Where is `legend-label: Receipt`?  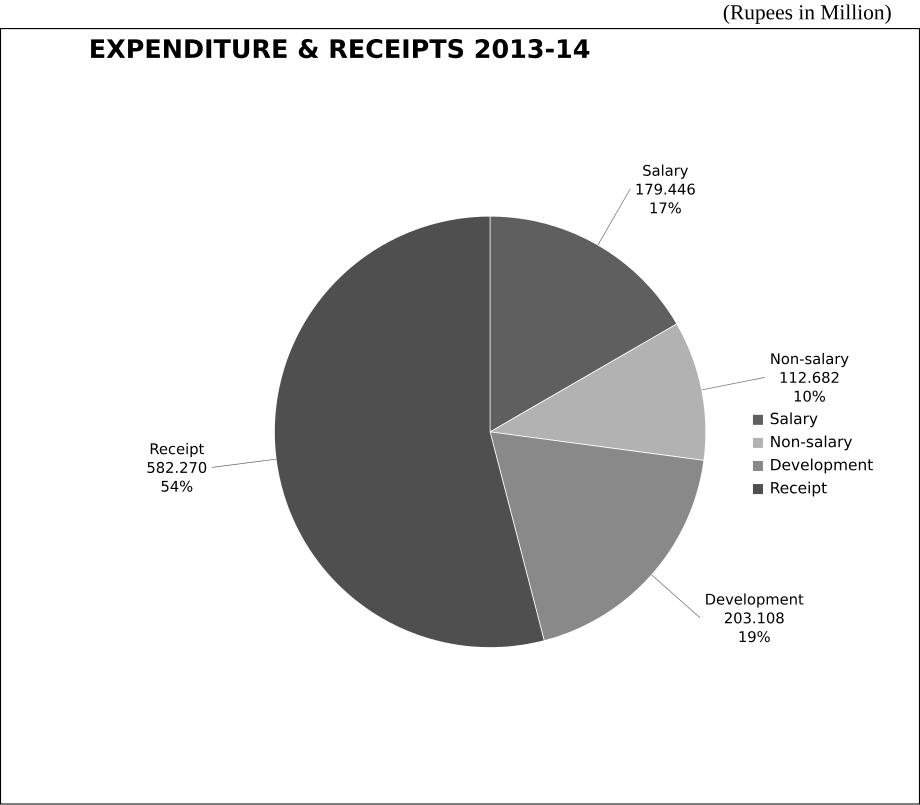
legend-label: Receipt is located at coordinates (799, 489).